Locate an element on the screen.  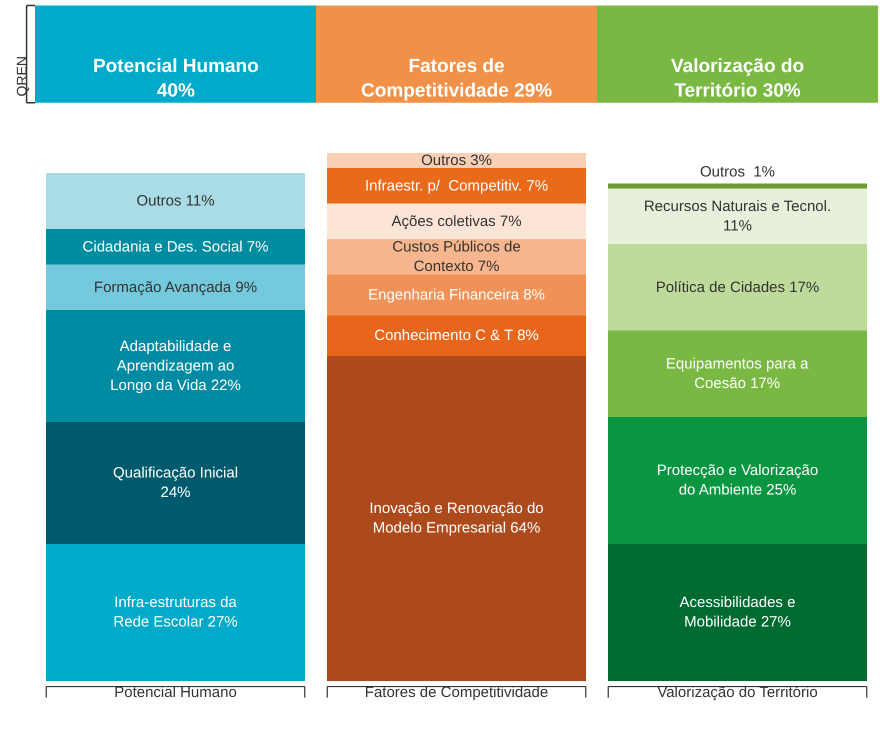
data-label: Protecção e Valorização do Ambiente 25% is located at coordinates (737, 480).